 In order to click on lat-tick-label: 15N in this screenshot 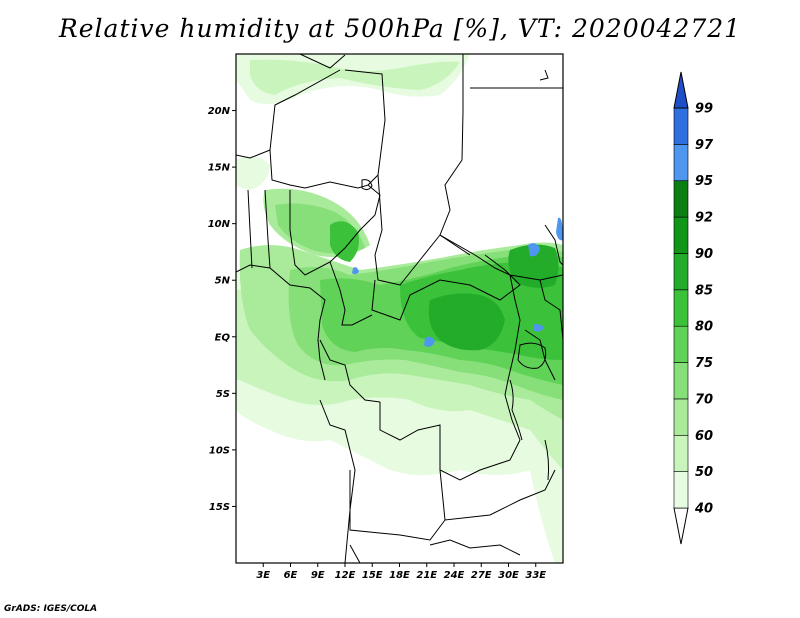, I will do `click(219, 168)`.